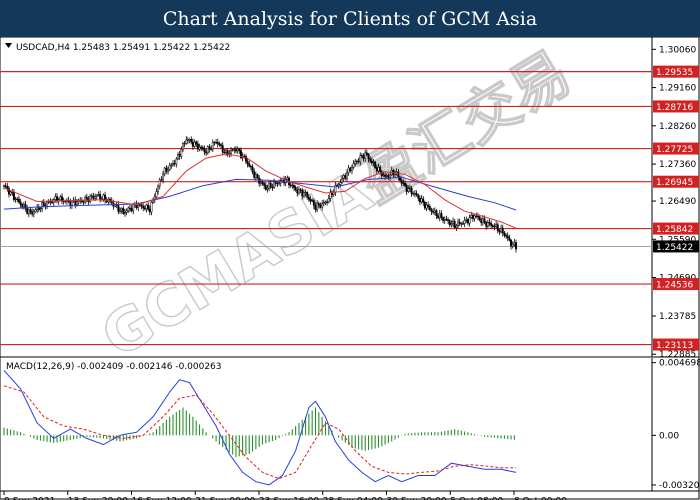 The height and width of the screenshot is (500, 700). I want to click on level-price-label: 1.29535, so click(674, 73).